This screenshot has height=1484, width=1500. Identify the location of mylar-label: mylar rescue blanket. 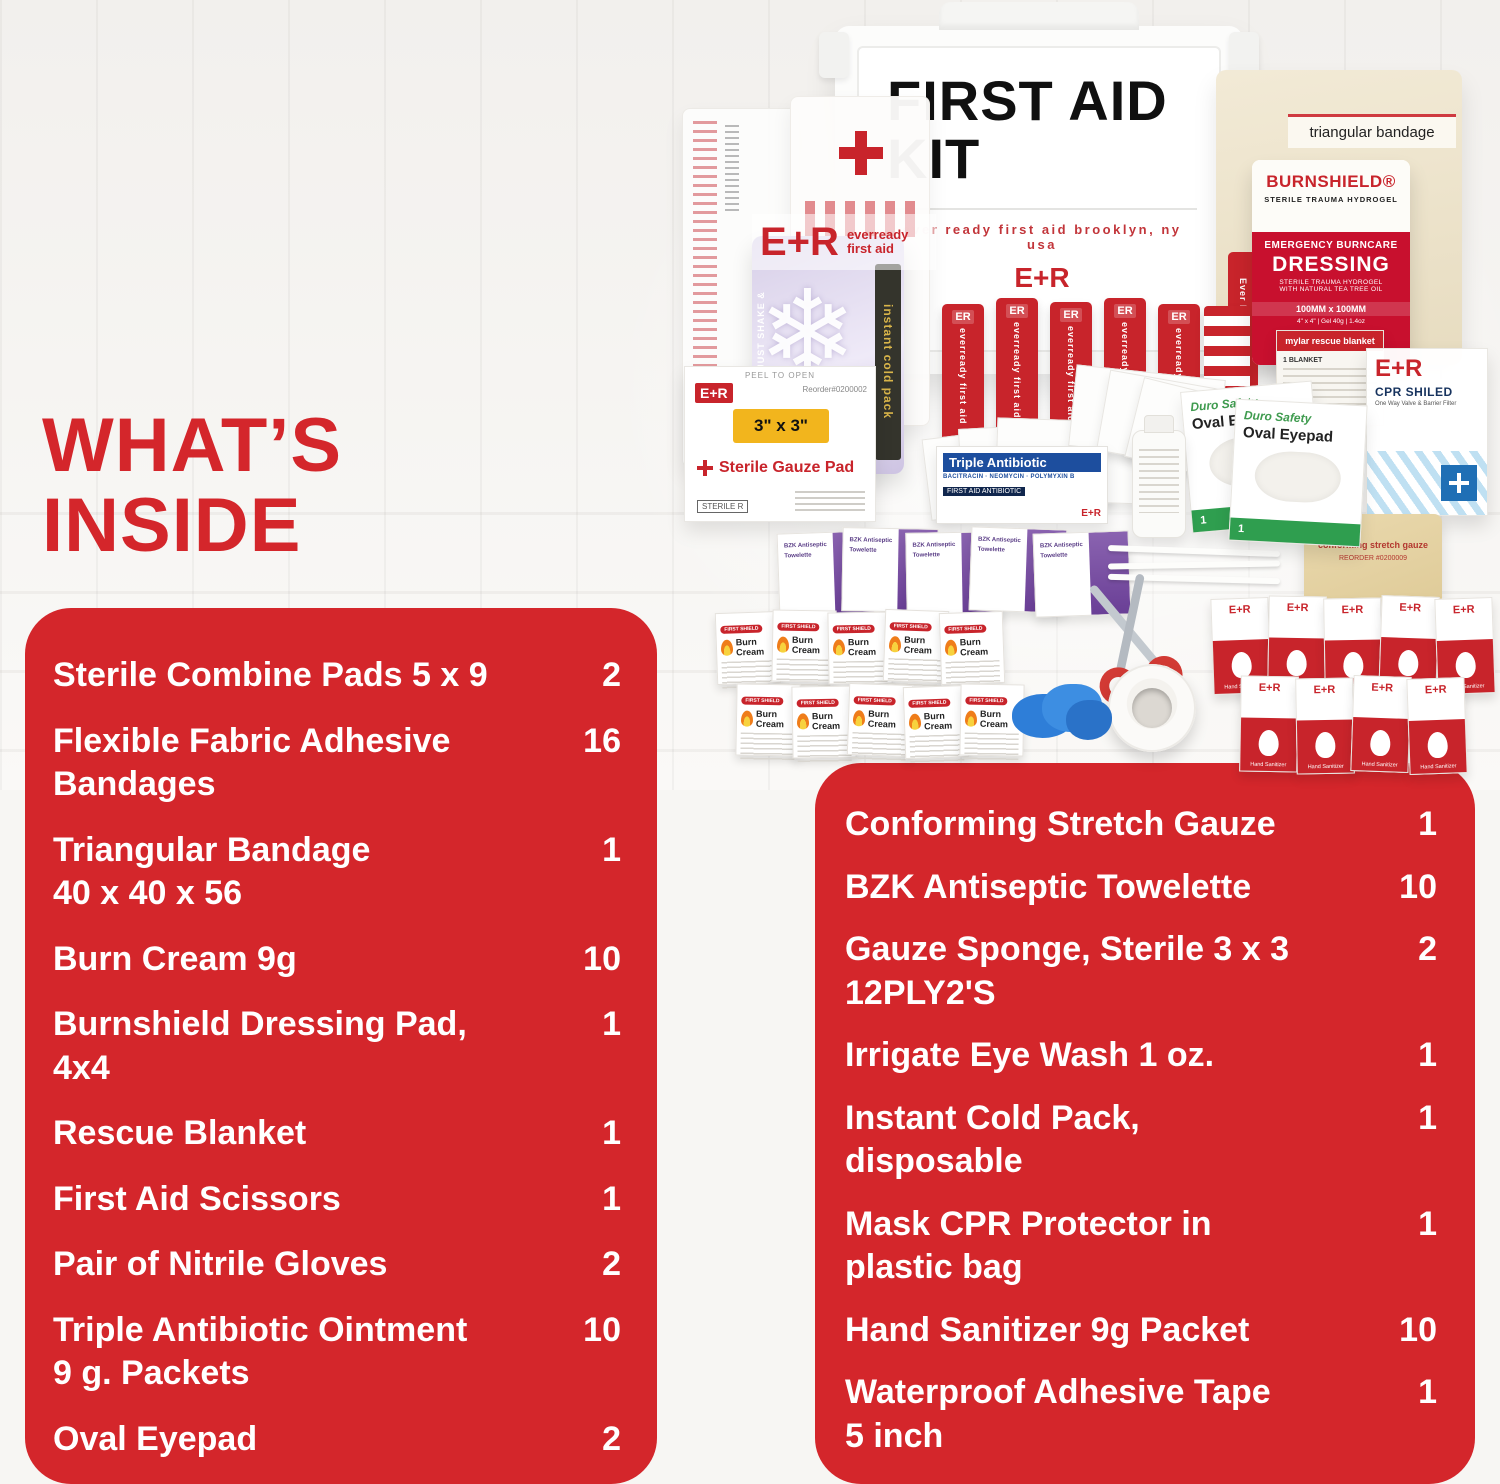
(1330, 341).